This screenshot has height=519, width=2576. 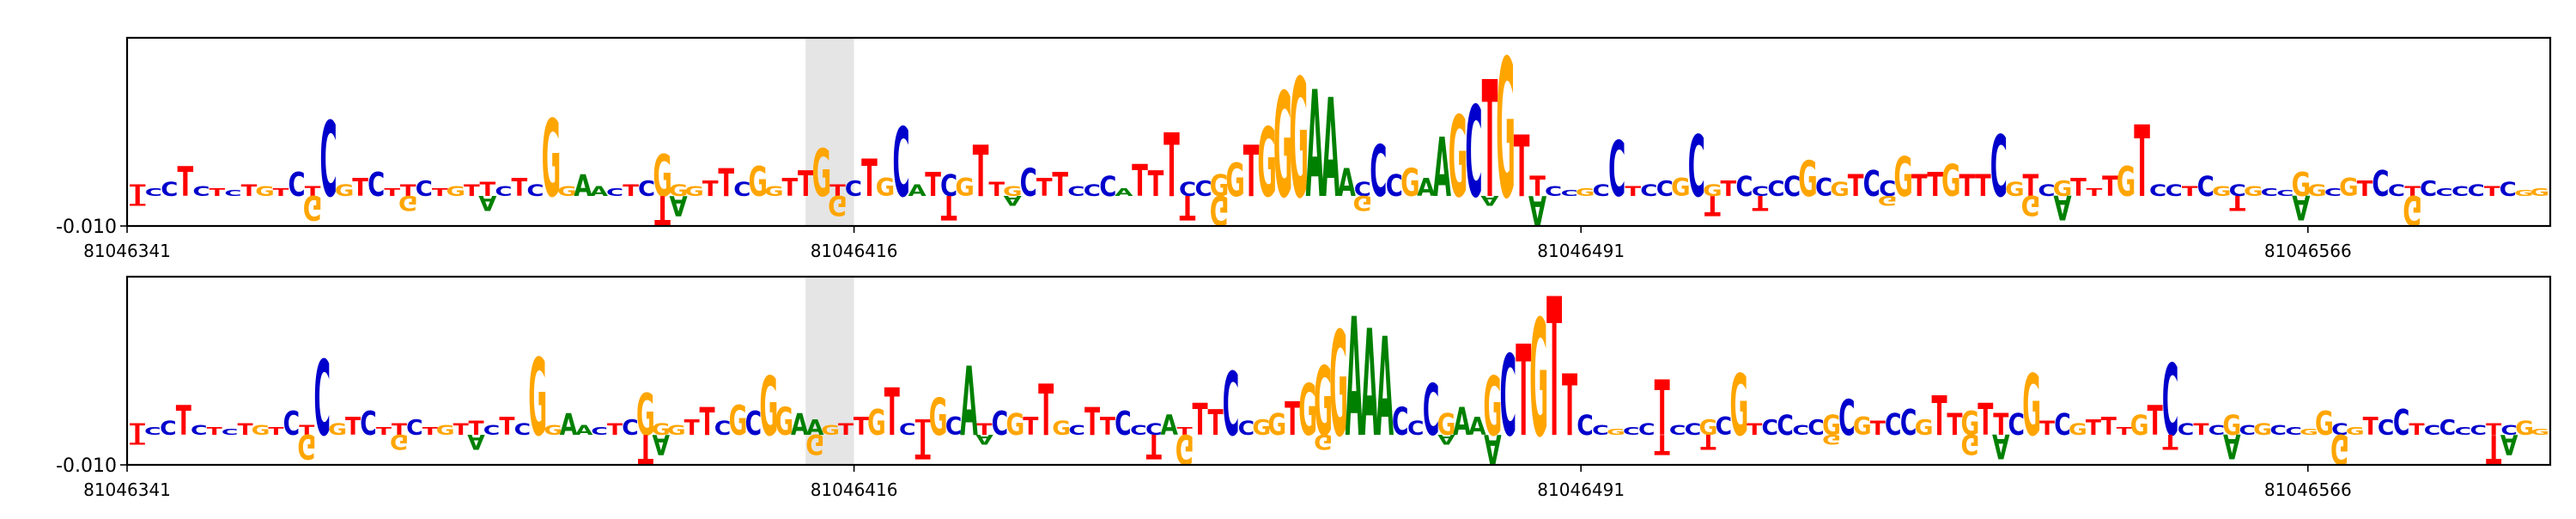 I want to click on highlight-band-bottom, so click(x=830, y=371).